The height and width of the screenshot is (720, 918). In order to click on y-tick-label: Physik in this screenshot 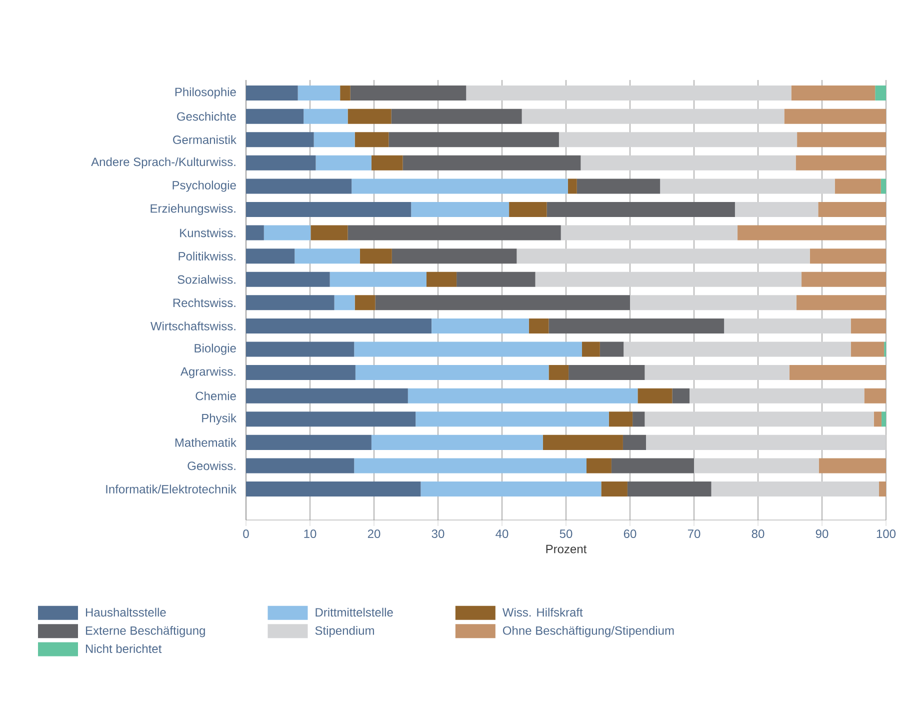, I will do `click(219, 419)`.